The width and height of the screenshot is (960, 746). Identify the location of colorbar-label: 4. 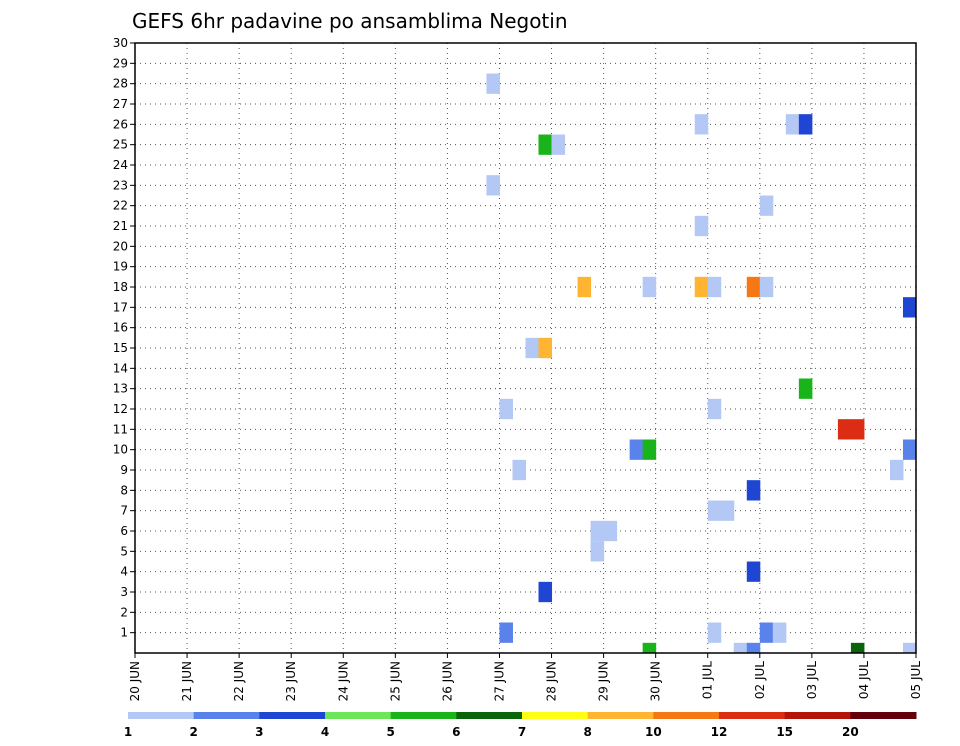
(325, 732).